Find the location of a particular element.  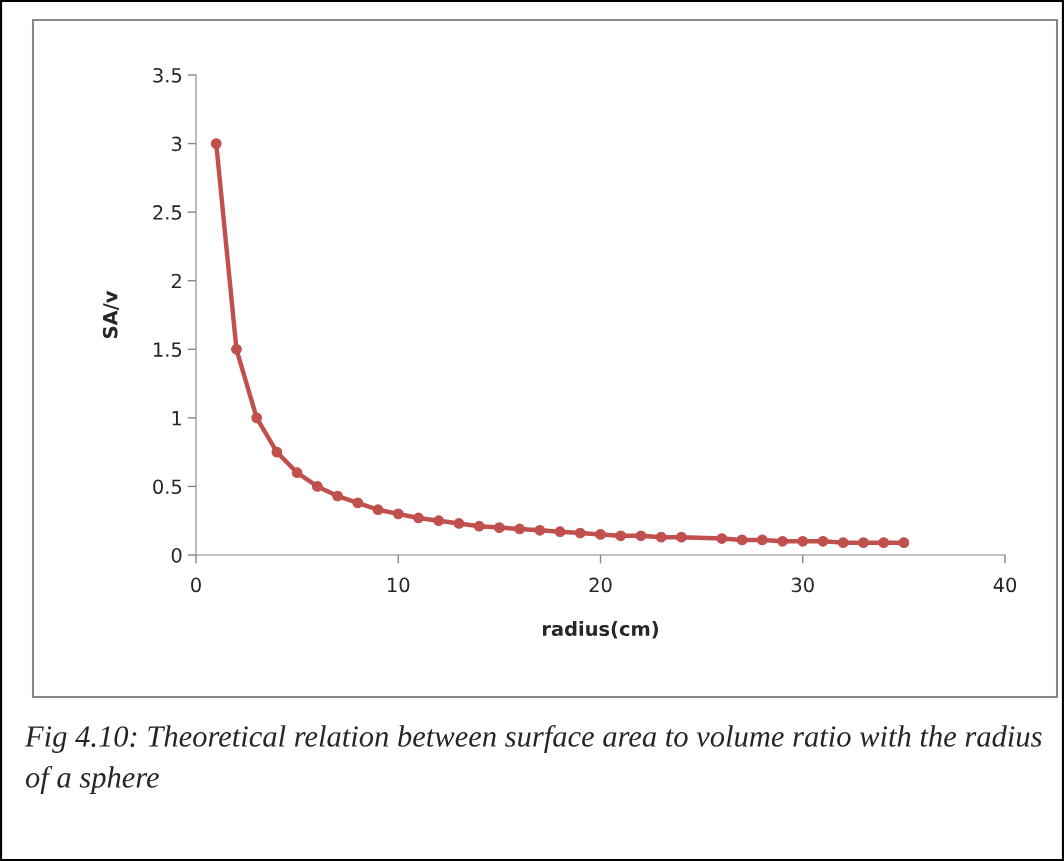

caption: Fig 4.10: Theoretical relation between surface area to volume ratio with the radius of a sphere is located at coordinates (533, 759).